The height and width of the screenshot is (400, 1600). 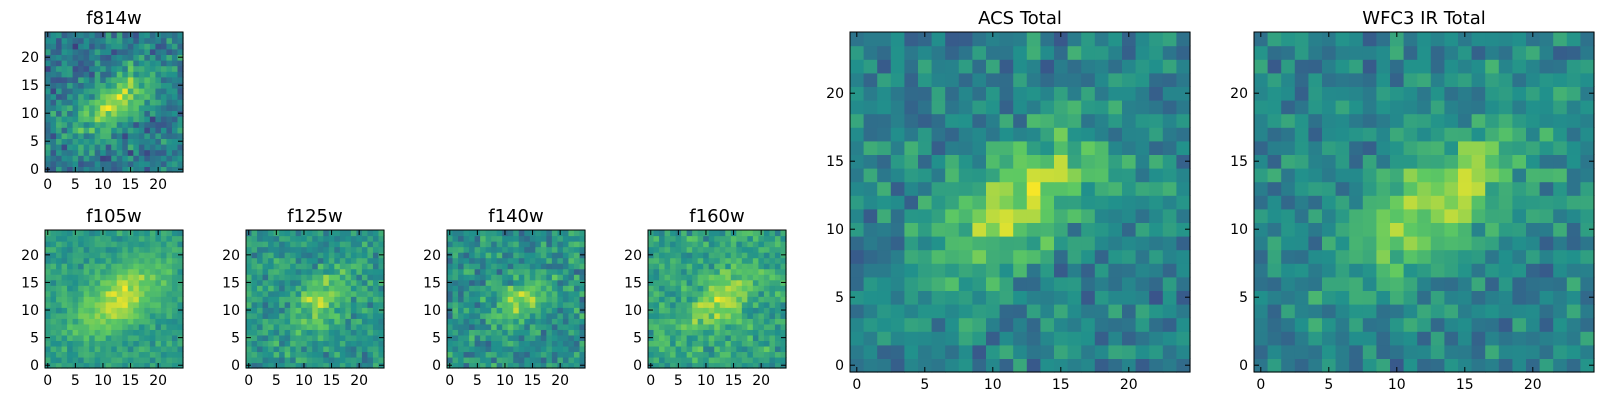 What do you see at coordinates (678, 381) in the screenshot?
I see `x-tick-label: 5` at bounding box center [678, 381].